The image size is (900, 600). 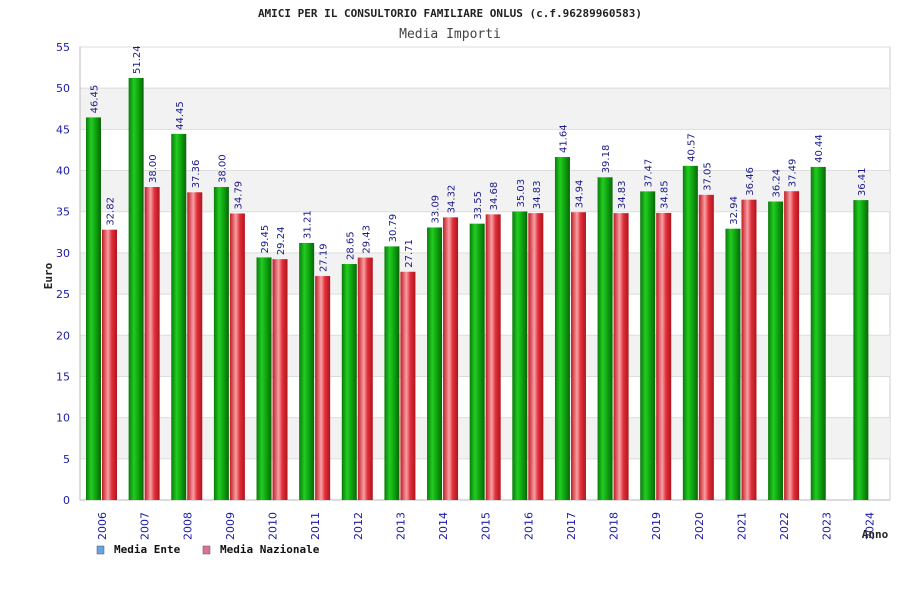 What do you see at coordinates (733, 364) in the screenshot?
I see `bar-ente-2021` at bounding box center [733, 364].